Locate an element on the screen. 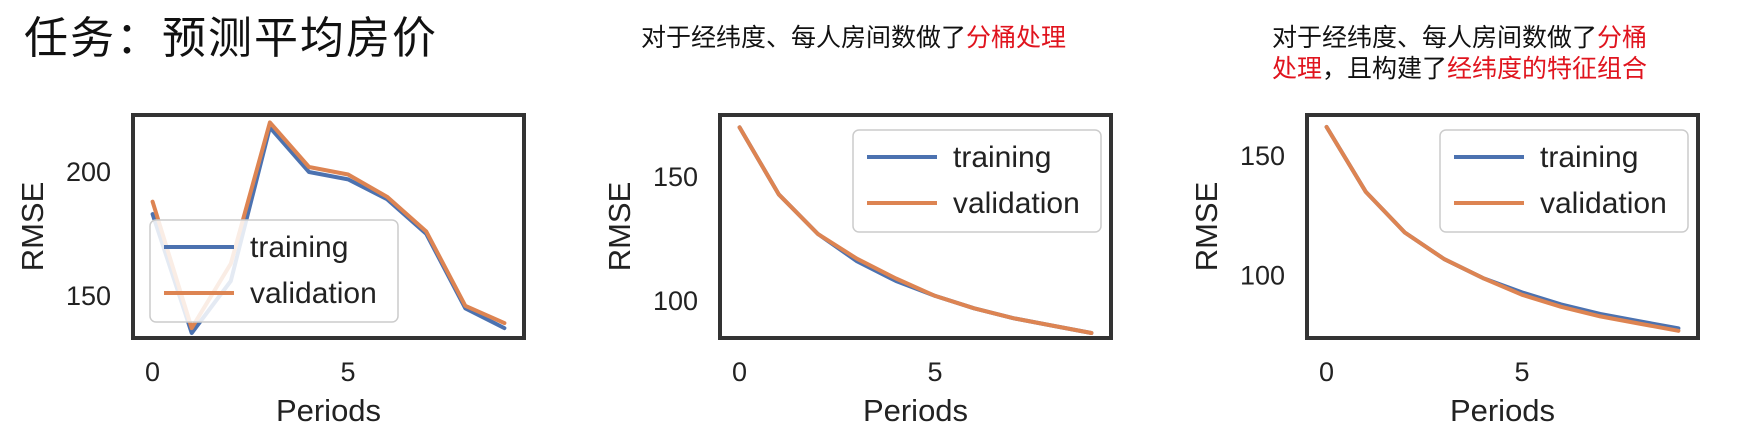  annotation-line: 处理，且构建了经纬度的特征组合 is located at coordinates (1459, 68).